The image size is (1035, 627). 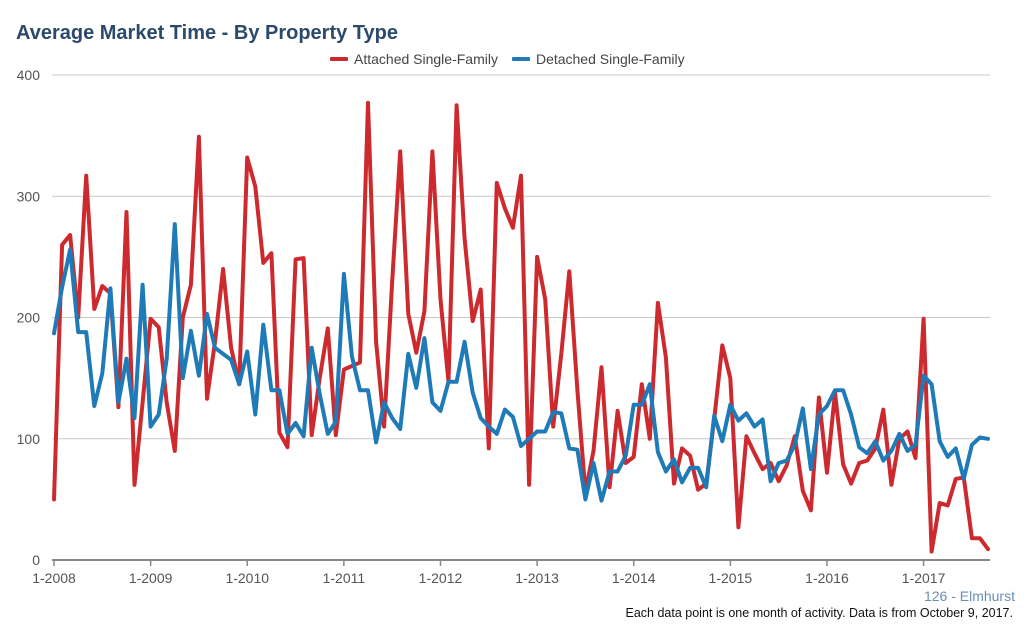 I want to click on x-tick-label: 1-2008, so click(x=54, y=578).